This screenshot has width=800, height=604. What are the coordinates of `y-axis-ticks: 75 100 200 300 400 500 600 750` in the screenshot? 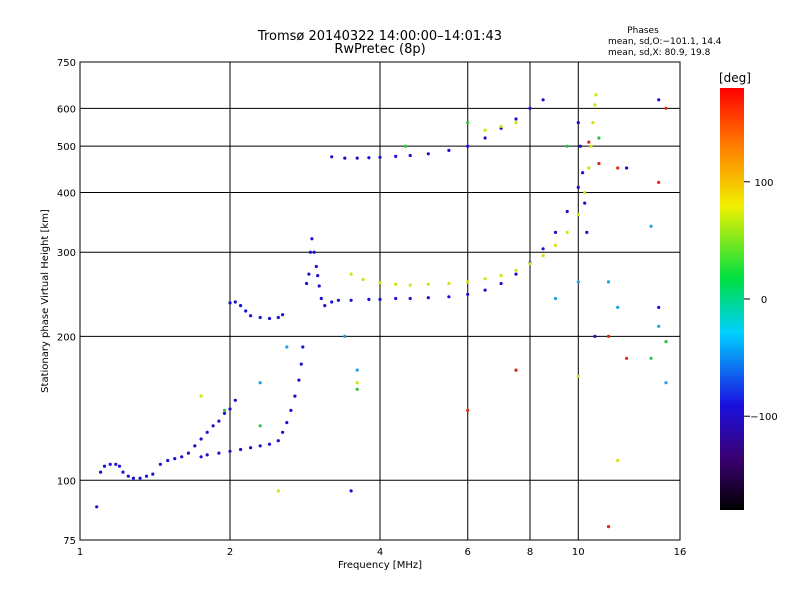 It's located at (66, 302).